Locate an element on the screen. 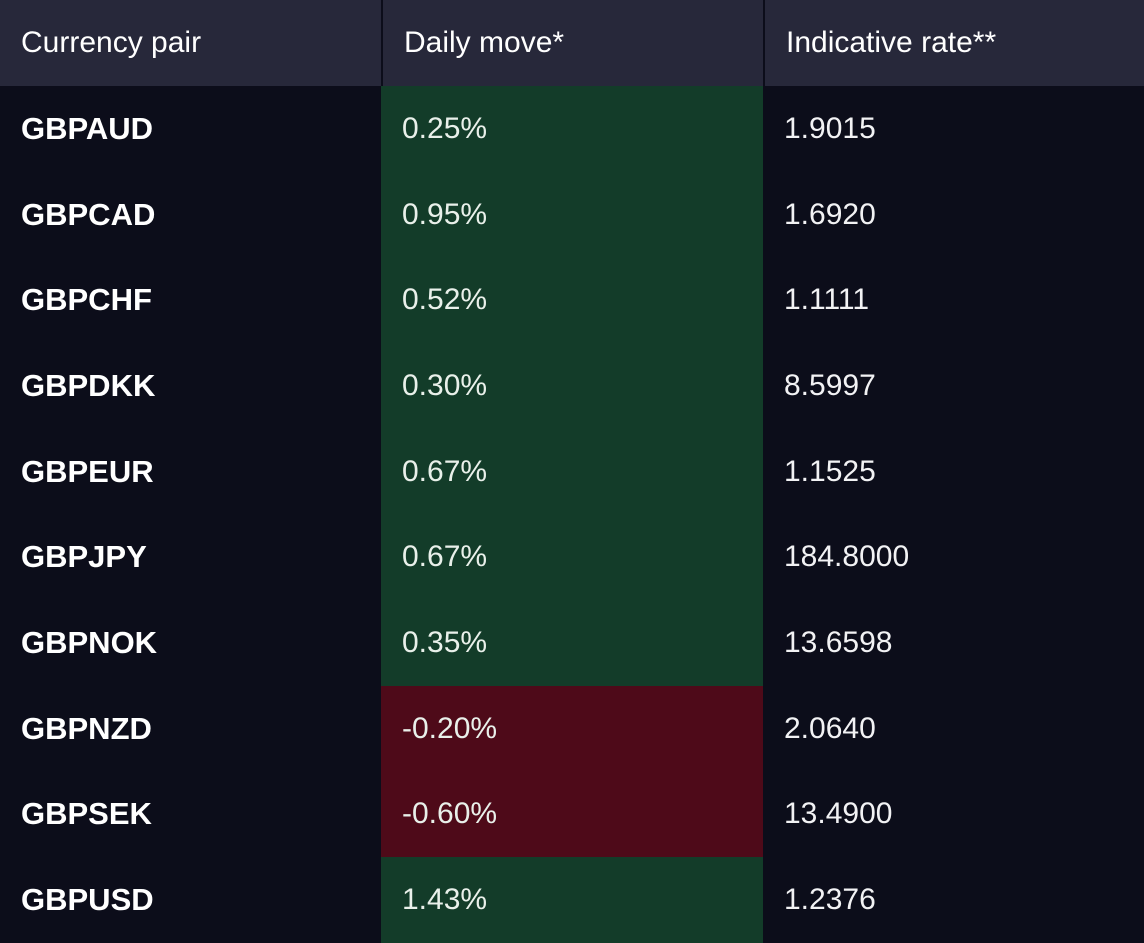 Image resolution: width=1144 pixels, height=943 pixels. row-0-daily-move: 0.25% is located at coordinates (572, 129).